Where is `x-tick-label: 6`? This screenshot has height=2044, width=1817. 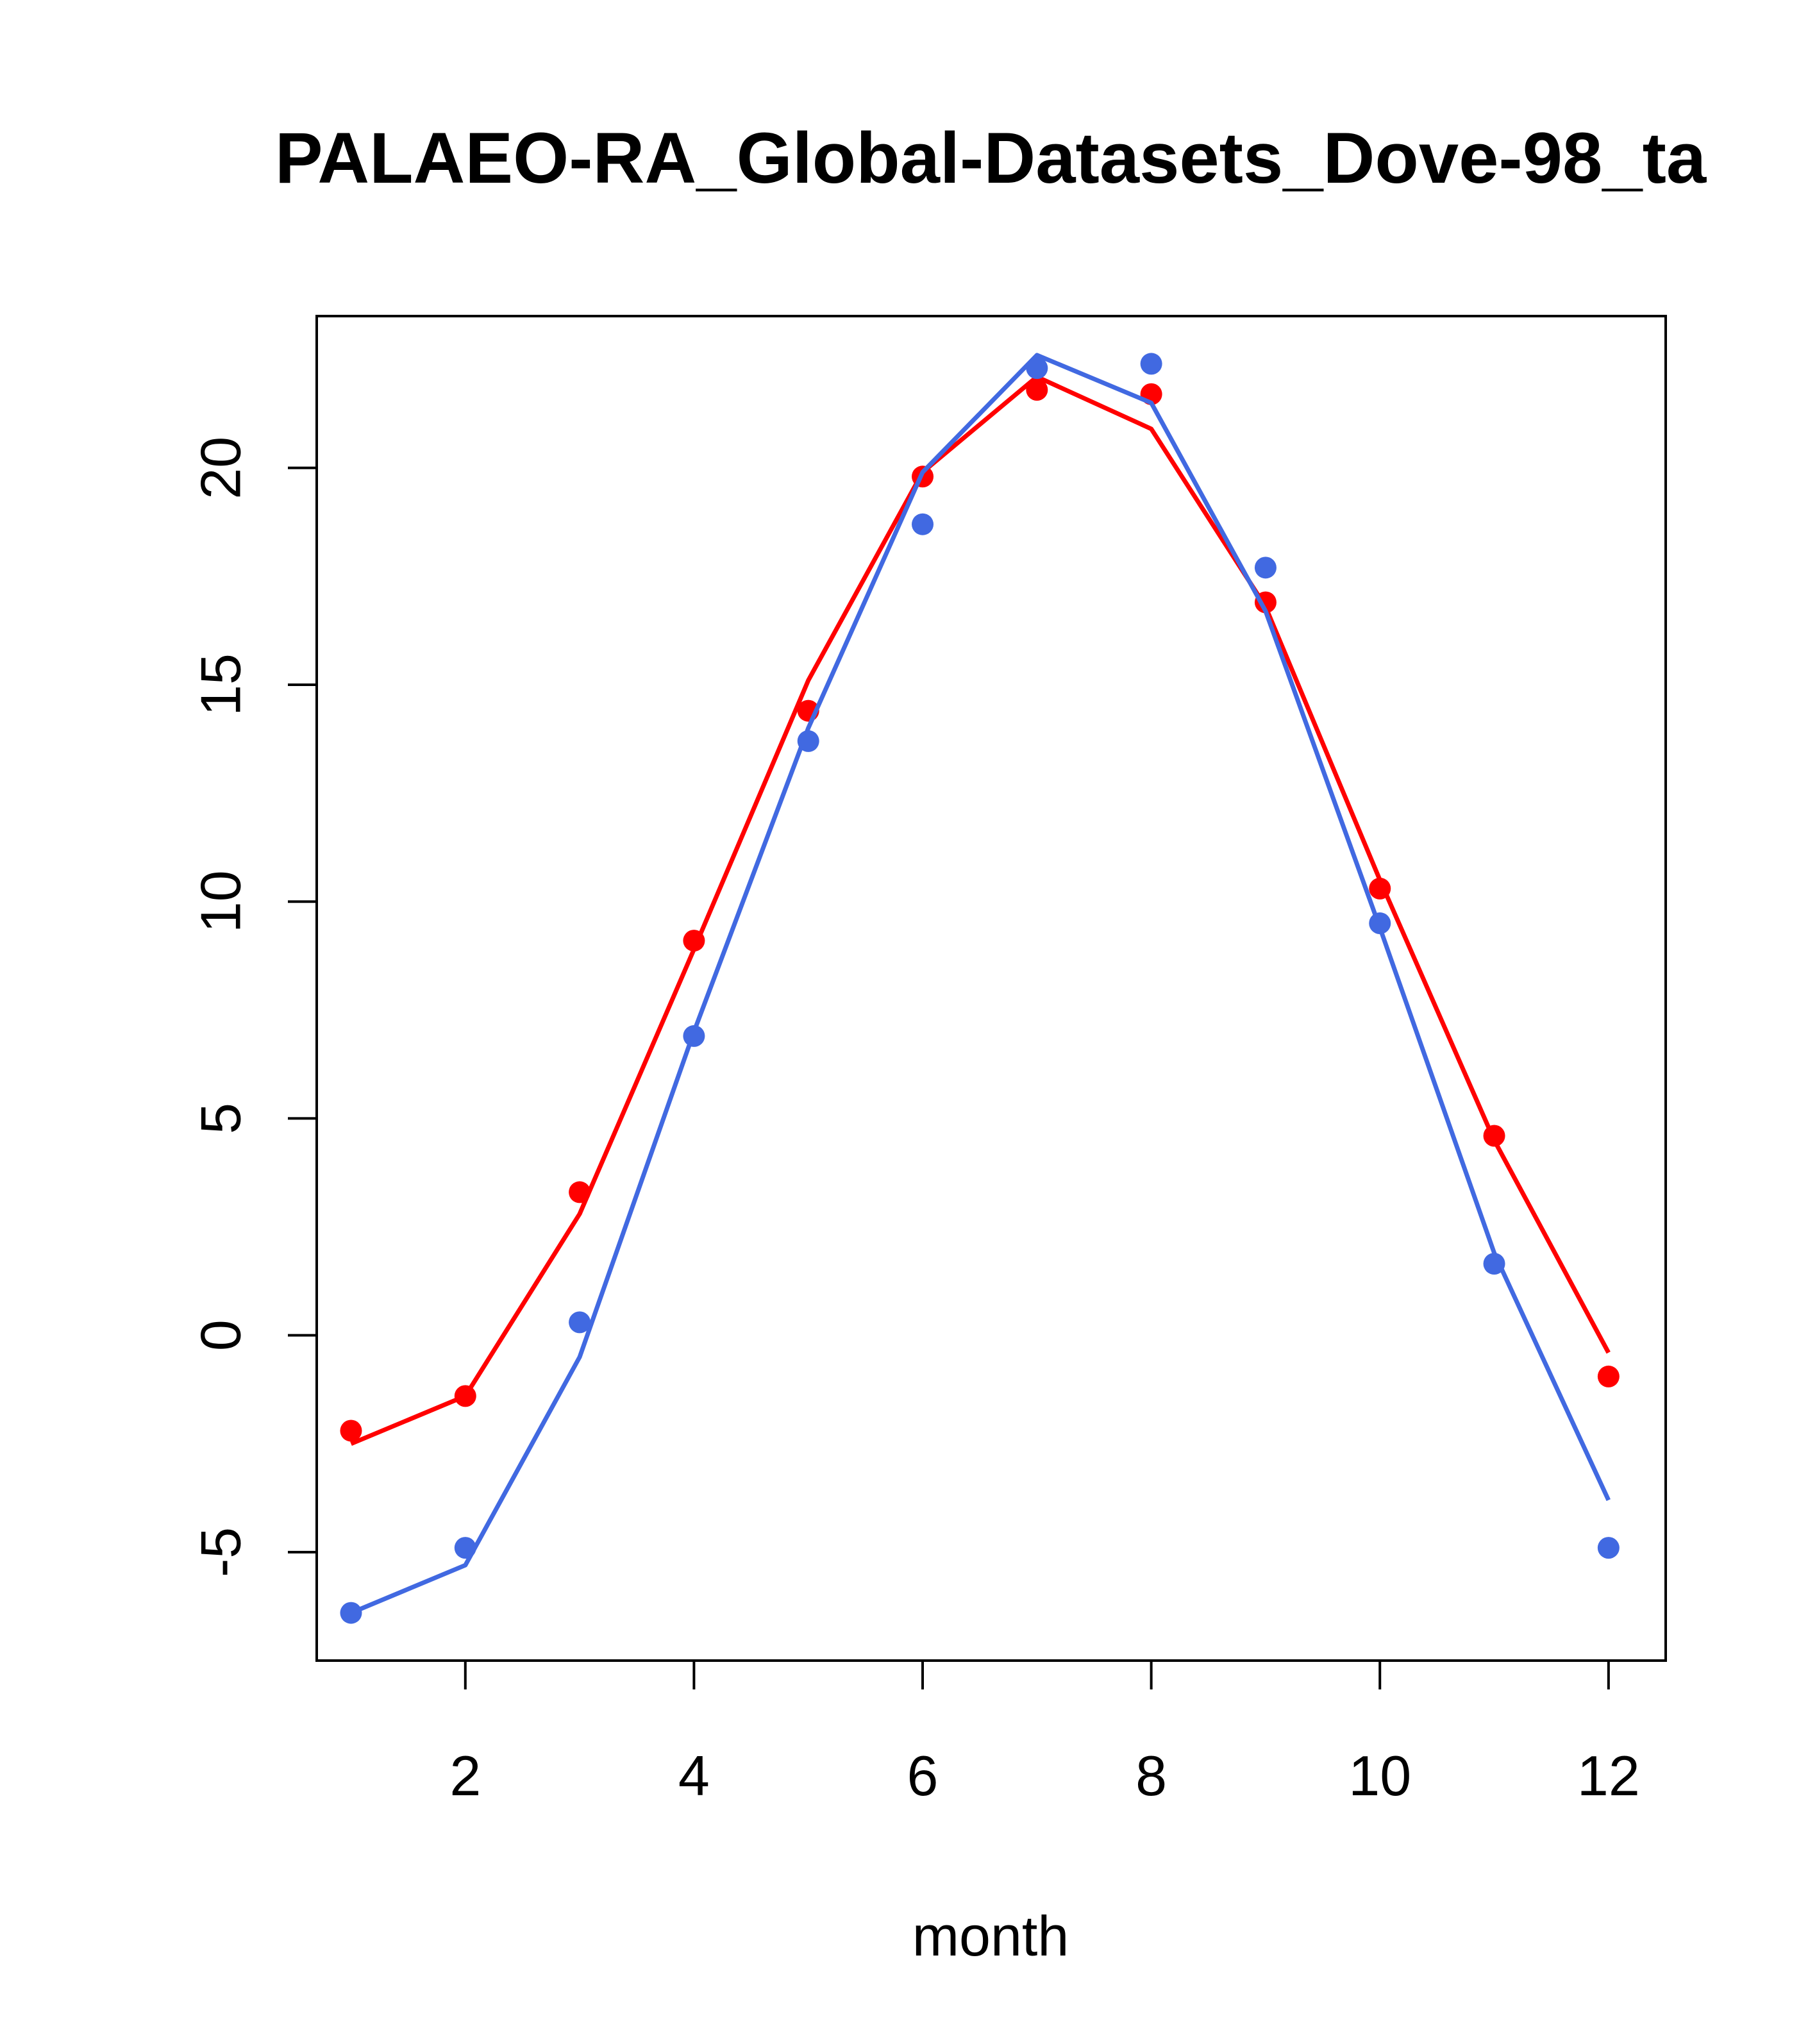 x-tick-label: 6 is located at coordinates (923, 1775).